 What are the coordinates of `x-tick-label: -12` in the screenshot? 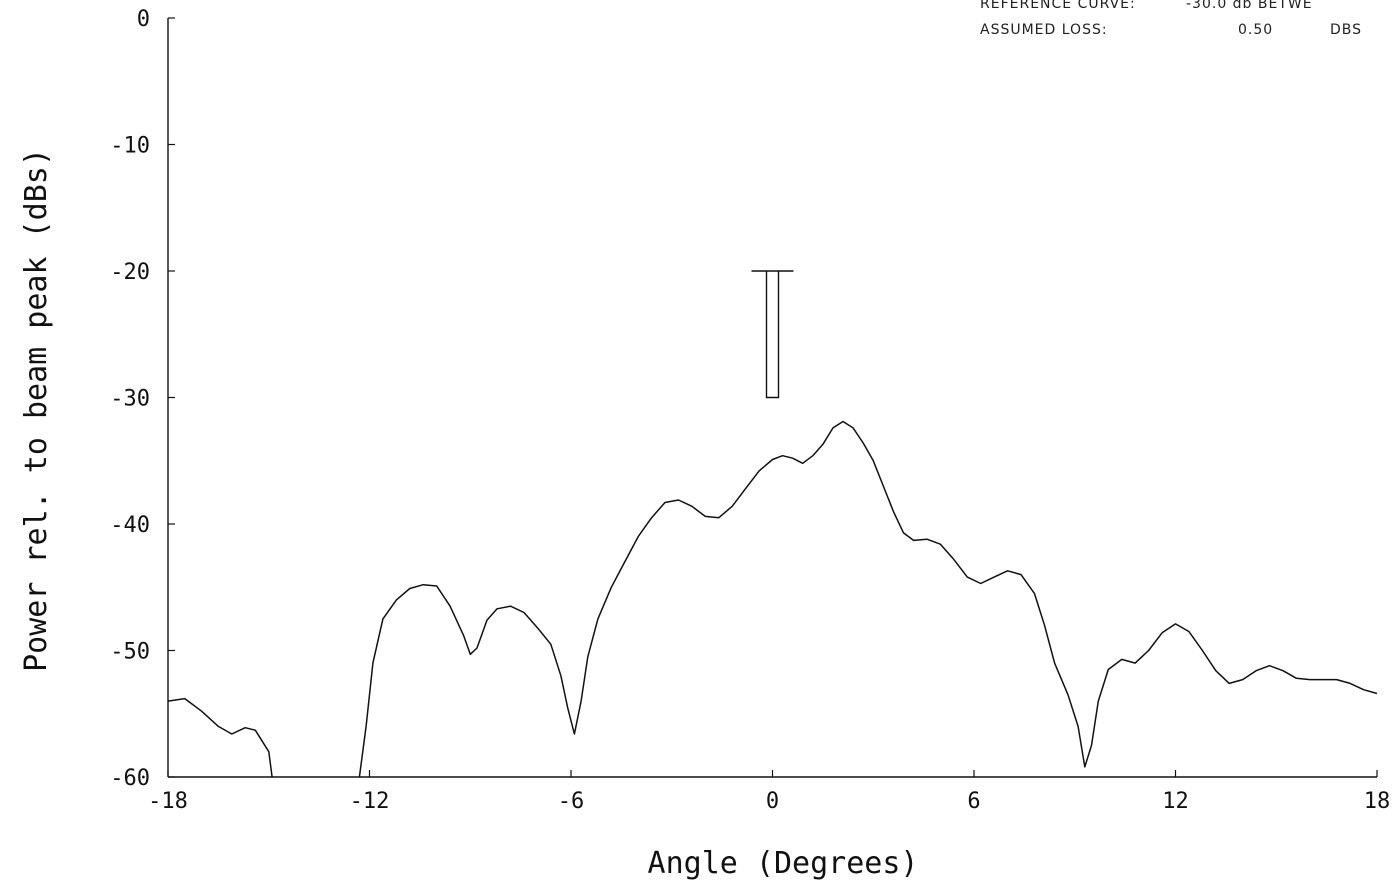 It's located at (370, 801).